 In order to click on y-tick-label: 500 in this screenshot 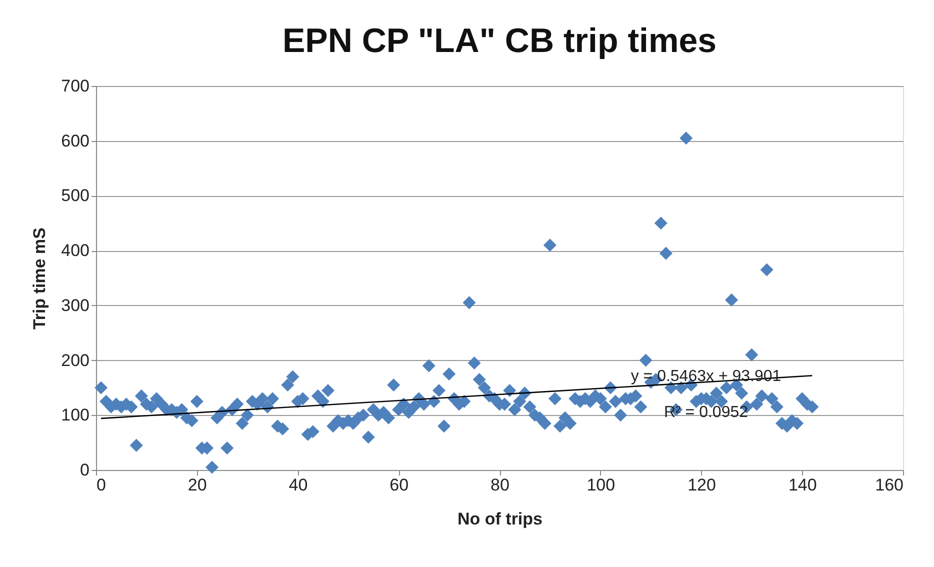, I will do `click(75, 196)`.